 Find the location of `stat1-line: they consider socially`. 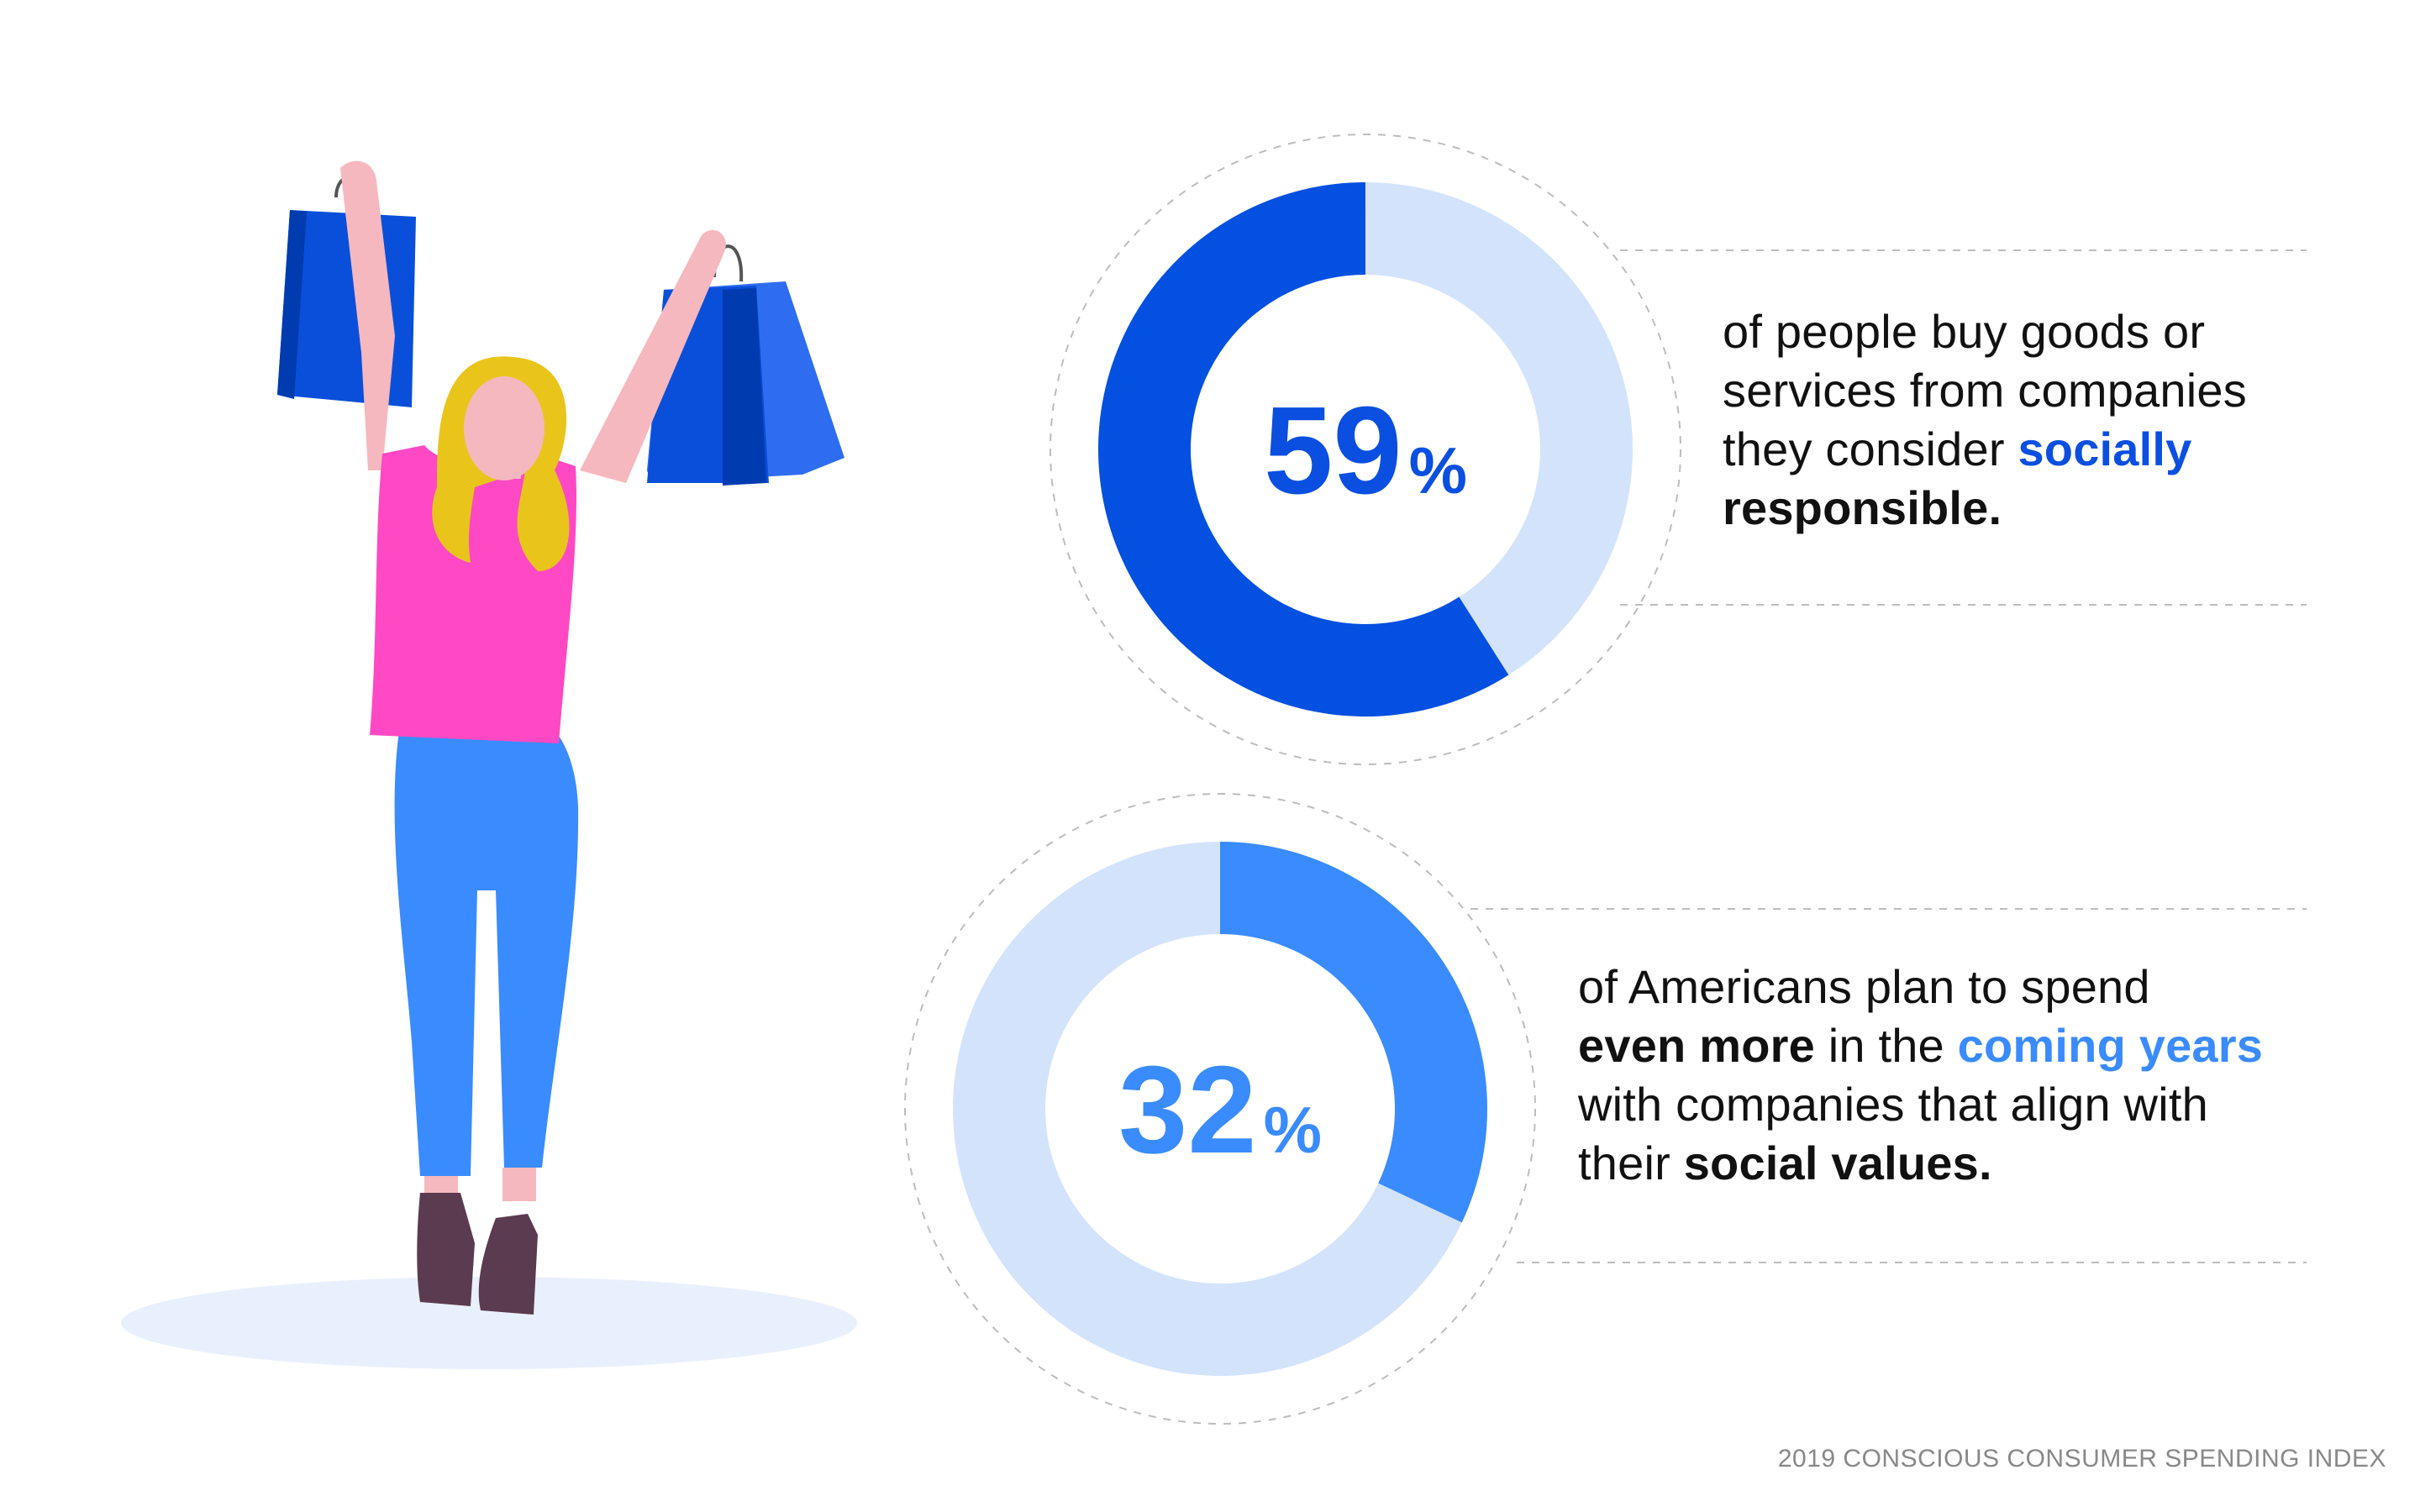

stat1-line: they consider socially is located at coordinates (2026, 449).